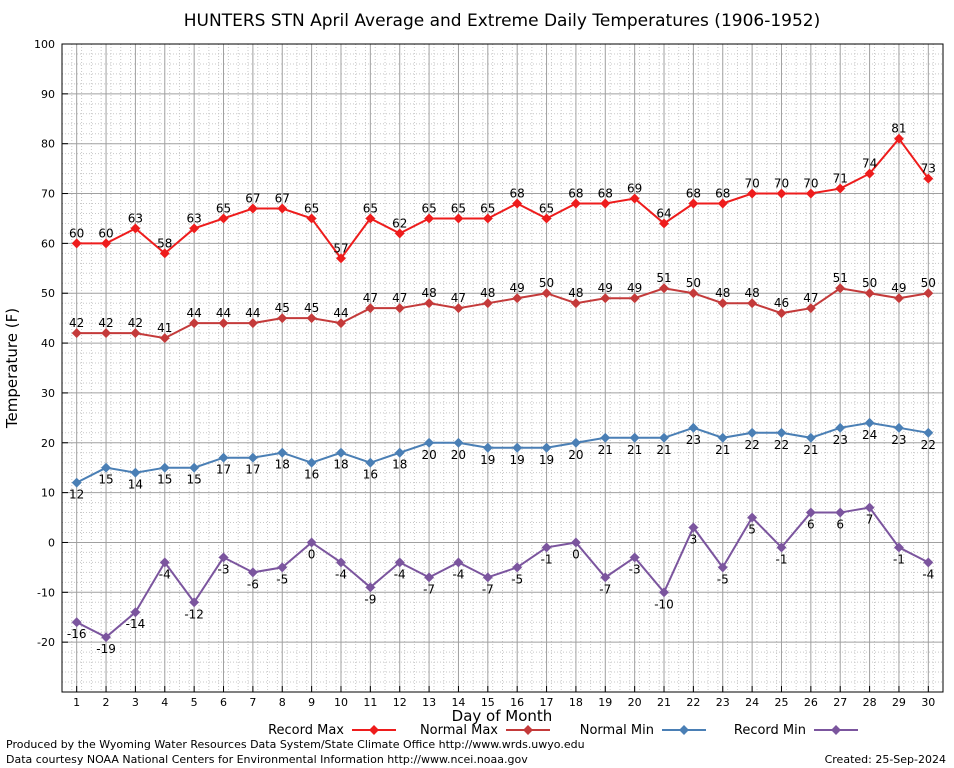 The image size is (954, 768). What do you see at coordinates (885, 759) in the screenshot?
I see `footer-created-date: Created: 25-Sep-2024` at bounding box center [885, 759].